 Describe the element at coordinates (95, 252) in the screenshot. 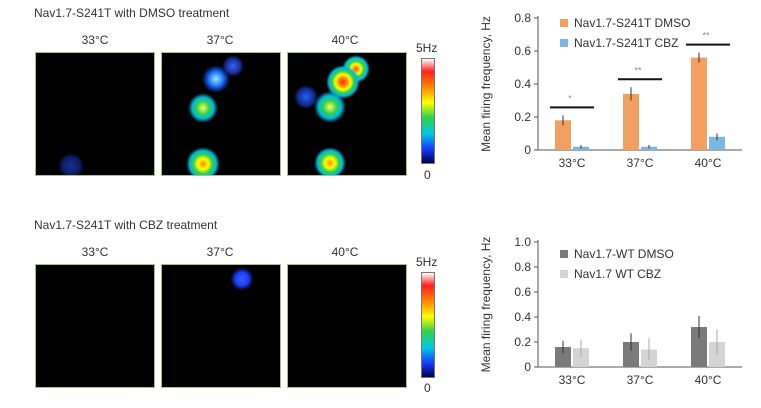

I see `bottom-temp-label-33: 33°C` at that location.